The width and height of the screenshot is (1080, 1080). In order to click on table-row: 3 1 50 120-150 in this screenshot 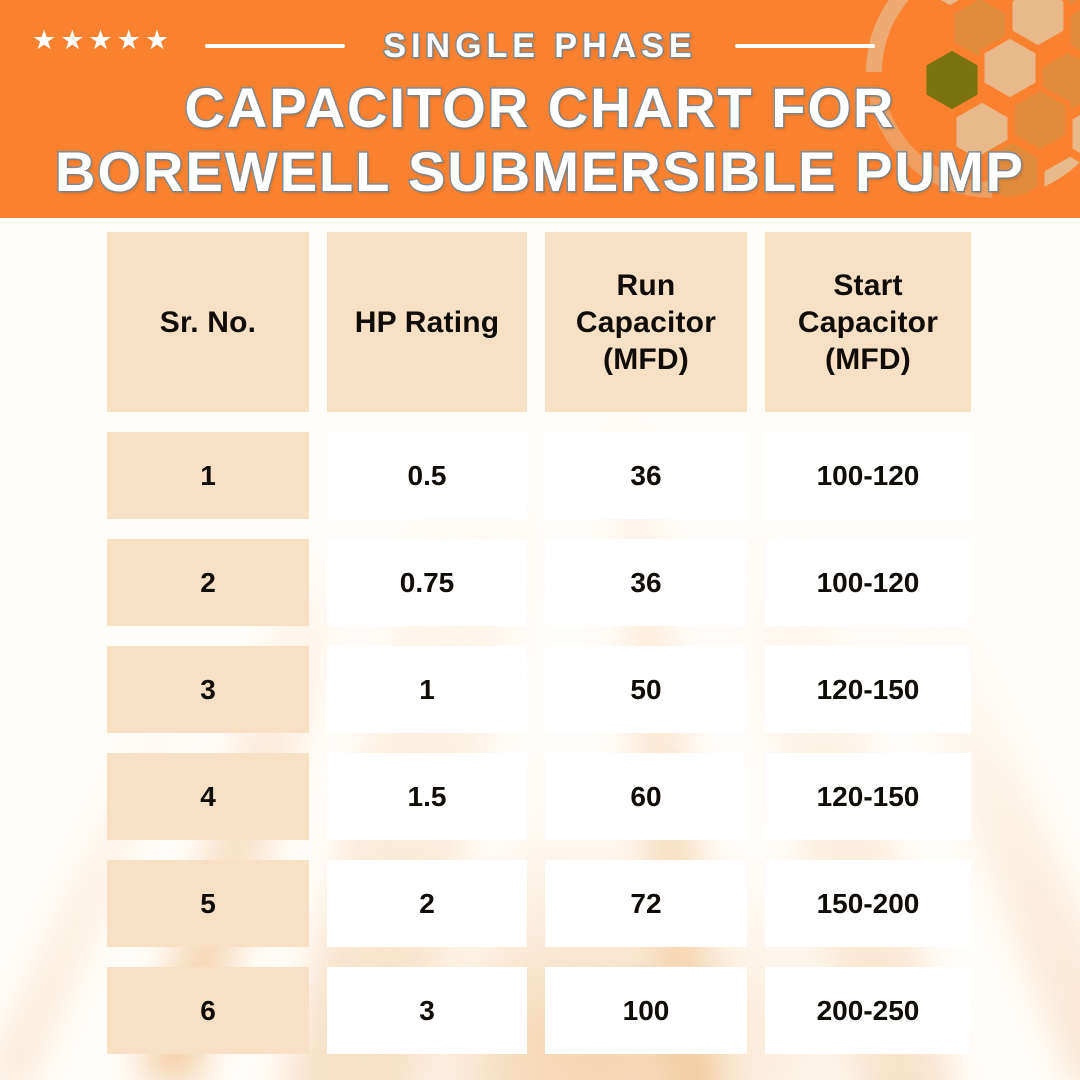, I will do `click(540, 689)`.